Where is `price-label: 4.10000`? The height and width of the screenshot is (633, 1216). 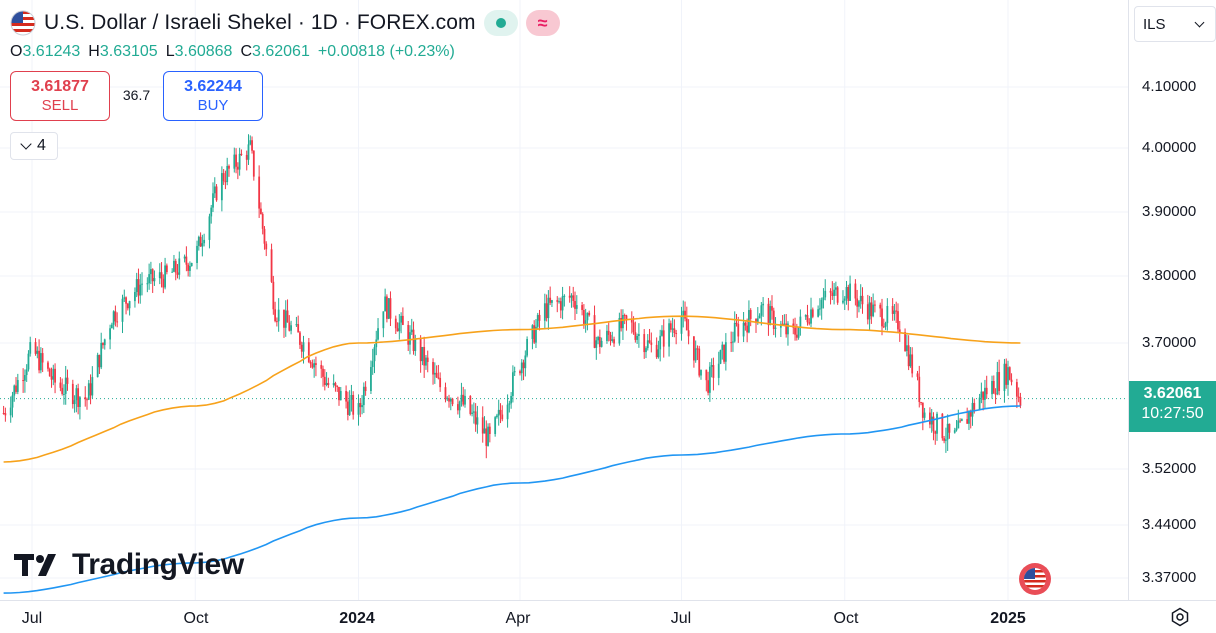
price-label: 4.10000 is located at coordinates (1169, 86).